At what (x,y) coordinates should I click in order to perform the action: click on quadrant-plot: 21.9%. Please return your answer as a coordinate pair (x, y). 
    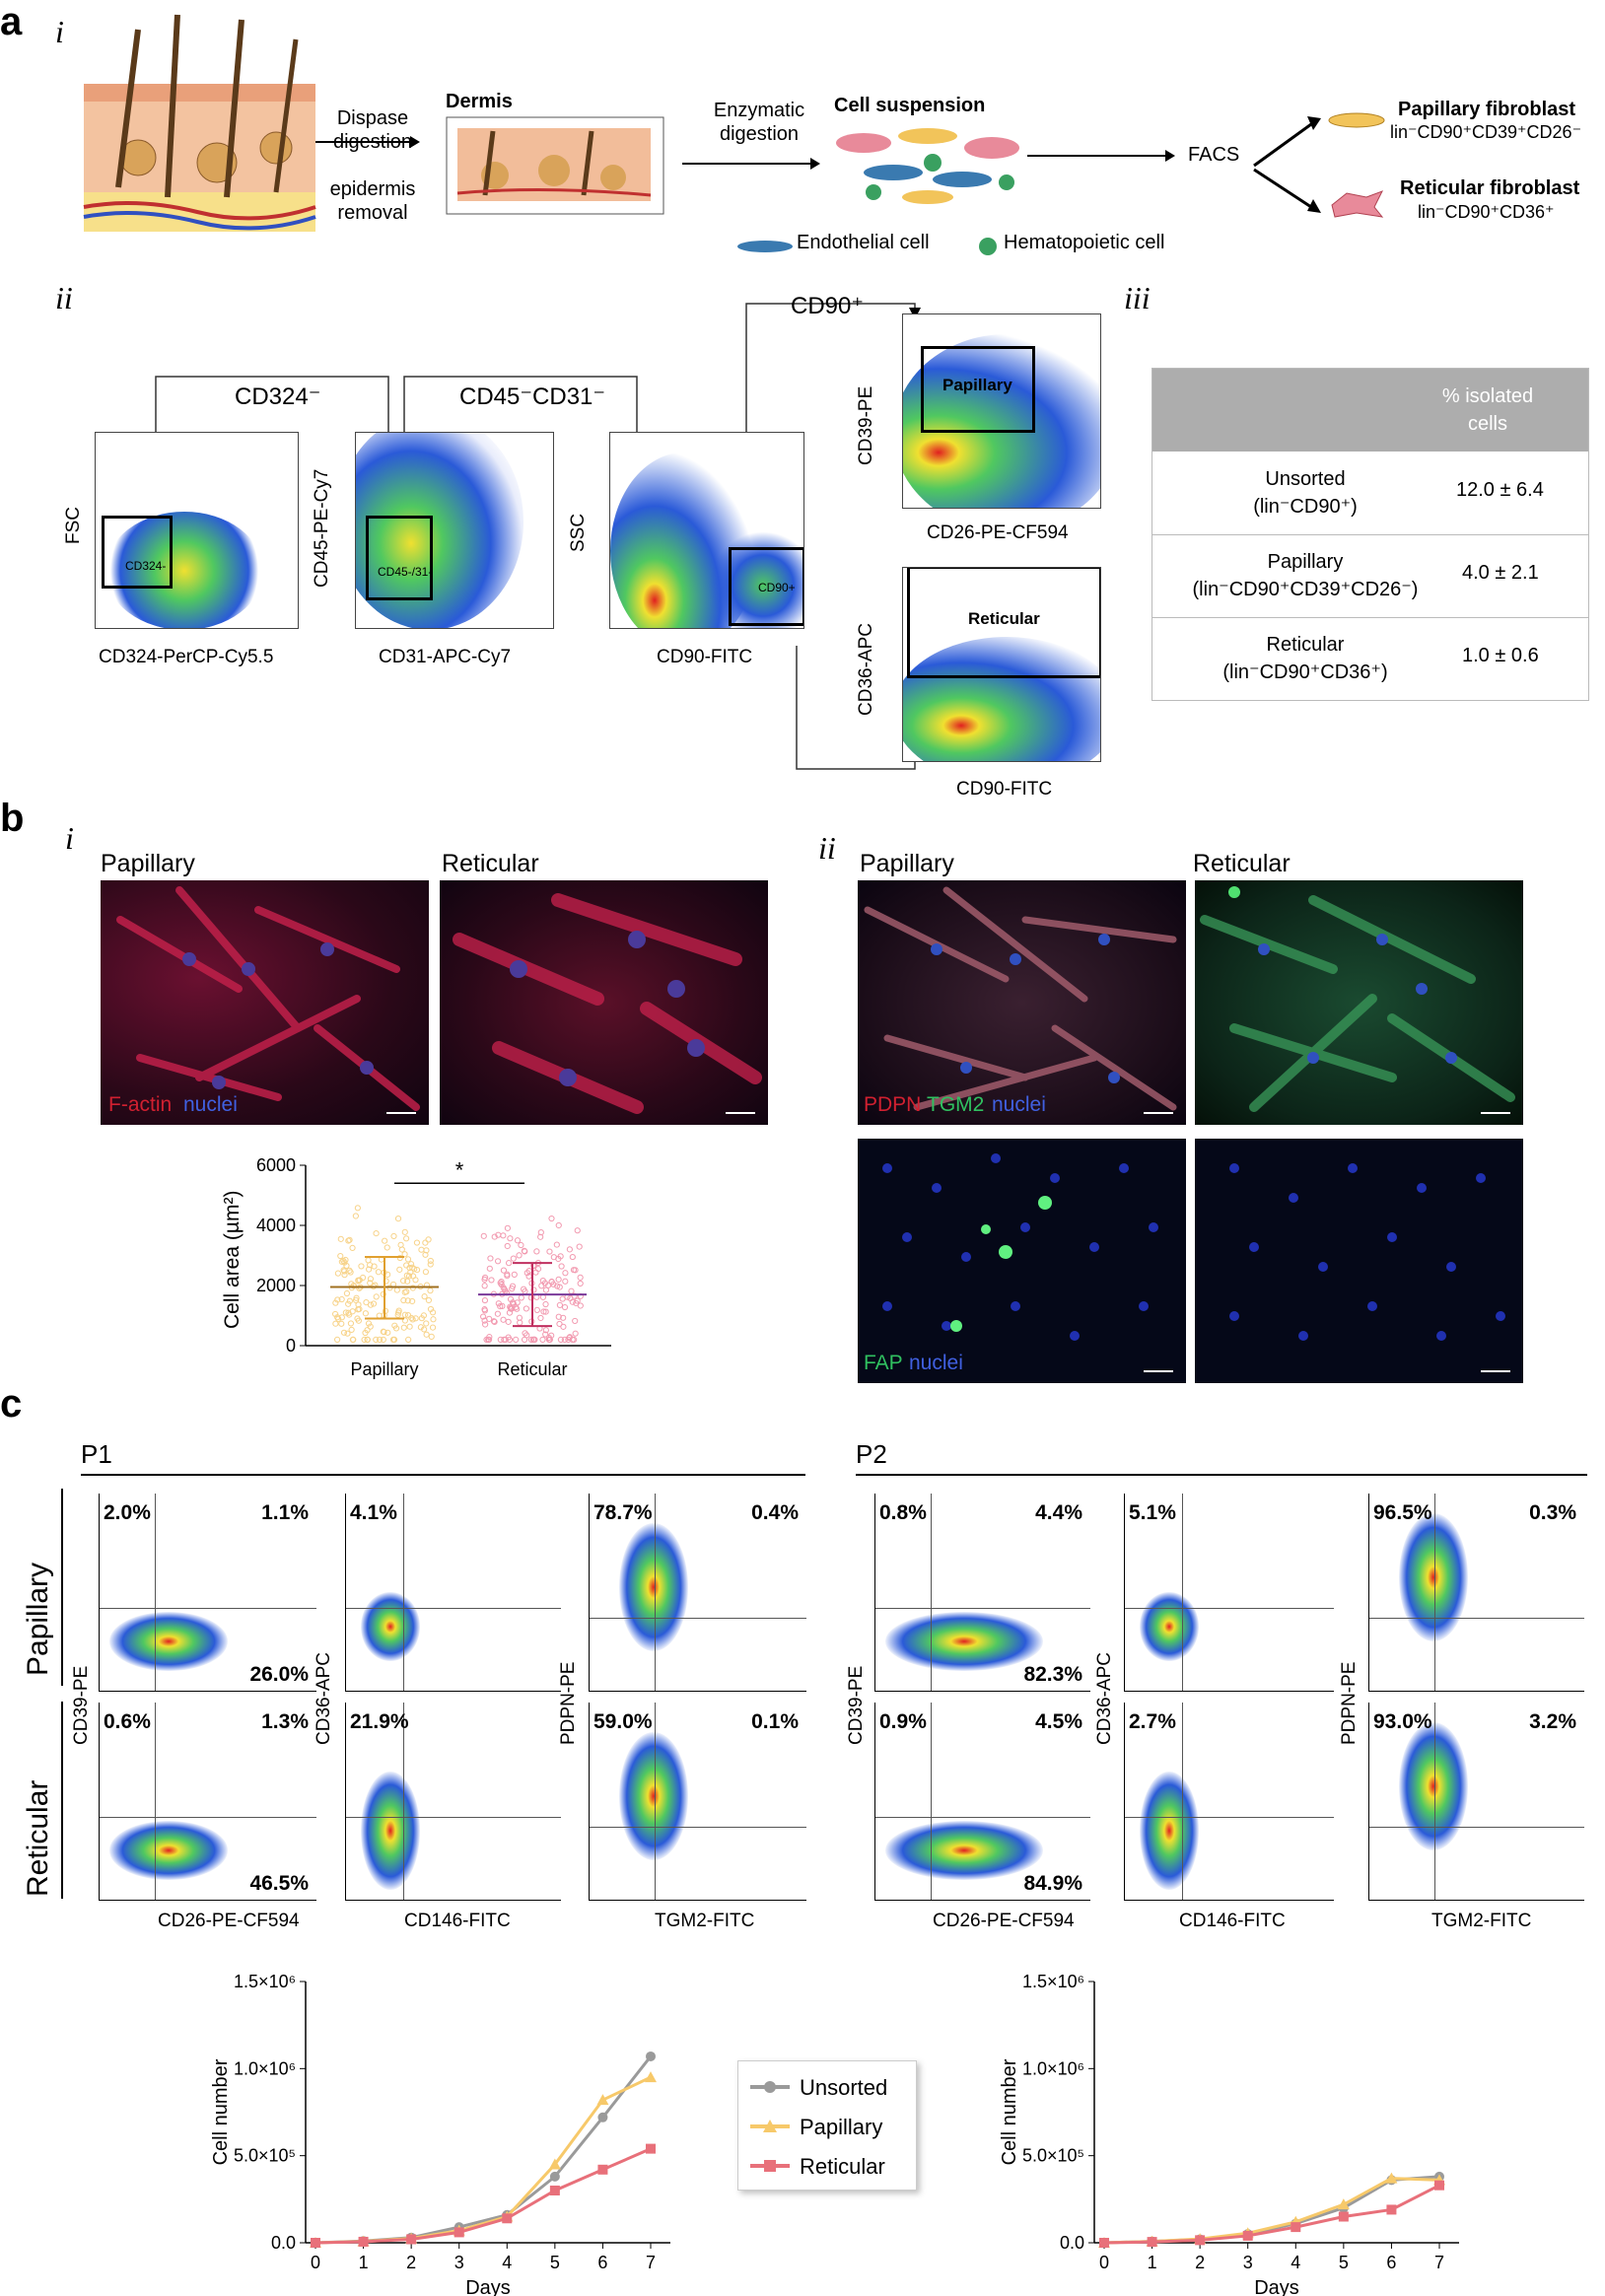
    Looking at the image, I should click on (453, 1802).